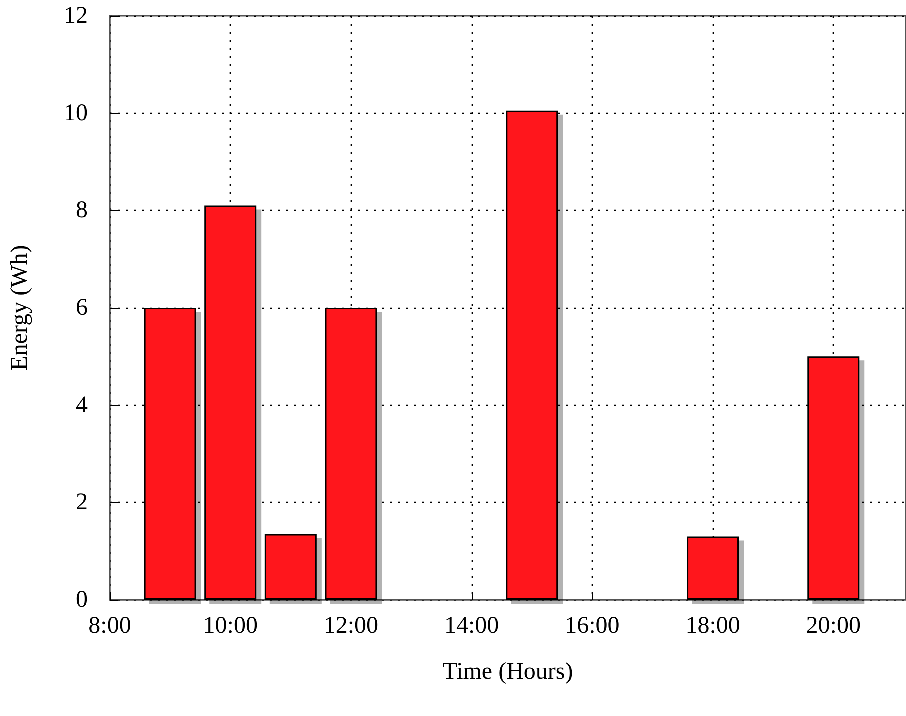  I want to click on y-tick-label: 12, so click(76, 16).